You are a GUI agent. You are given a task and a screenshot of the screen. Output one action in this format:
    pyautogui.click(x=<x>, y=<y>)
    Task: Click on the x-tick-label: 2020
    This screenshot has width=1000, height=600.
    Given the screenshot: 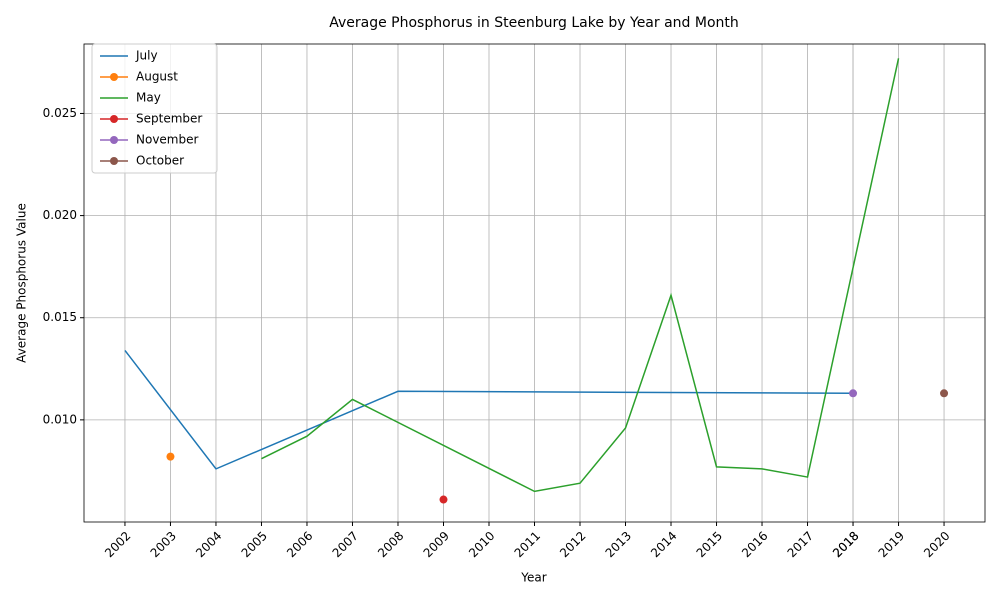 What is the action you would take?
    pyautogui.click(x=936, y=544)
    